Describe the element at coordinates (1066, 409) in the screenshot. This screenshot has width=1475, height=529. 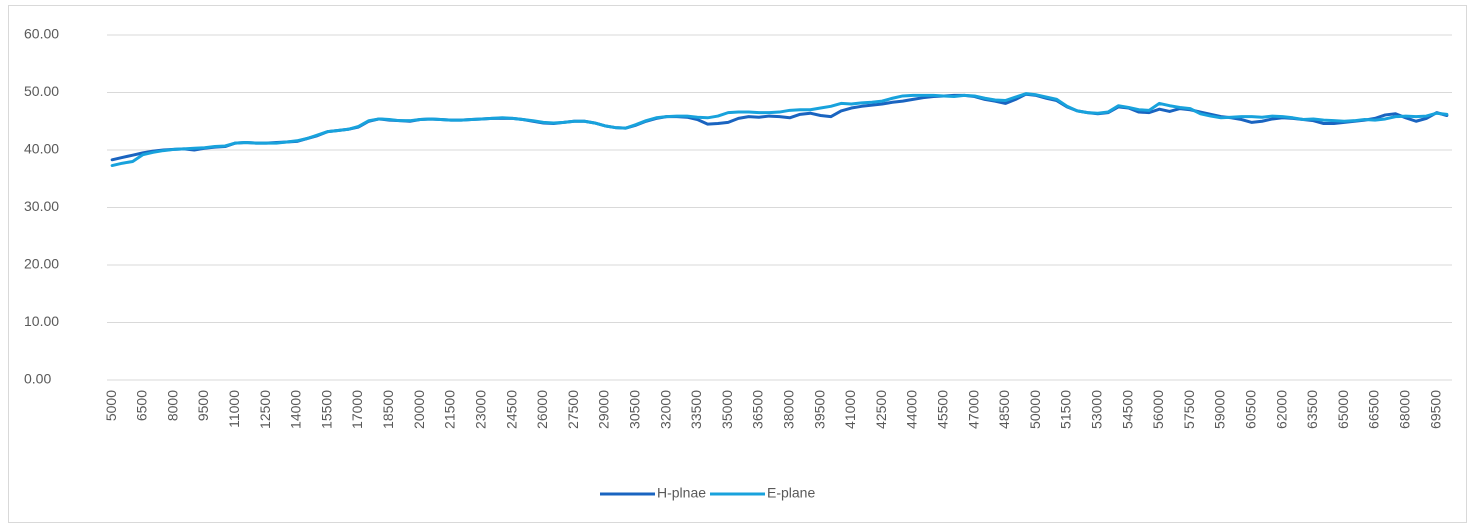
I see `x-tick-label: 51500` at that location.